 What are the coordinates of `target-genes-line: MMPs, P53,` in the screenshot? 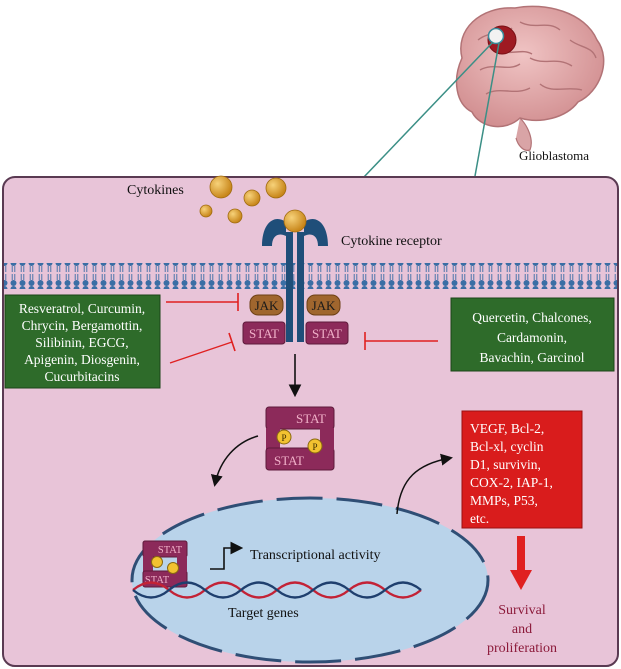 It's located at (504, 500).